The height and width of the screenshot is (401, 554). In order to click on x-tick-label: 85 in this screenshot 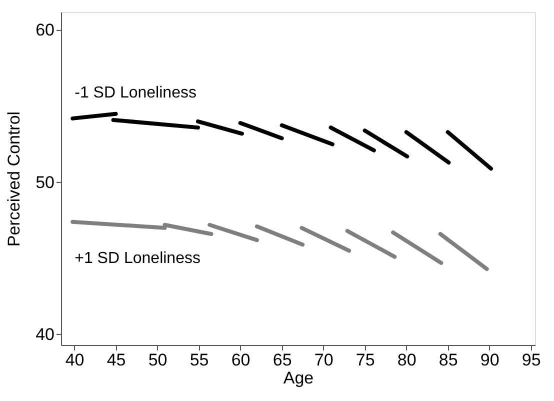, I will do `click(448, 360)`.